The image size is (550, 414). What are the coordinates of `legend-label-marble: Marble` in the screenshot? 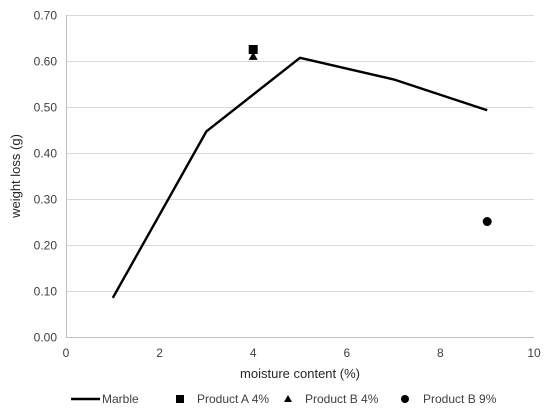 It's located at (120, 399).